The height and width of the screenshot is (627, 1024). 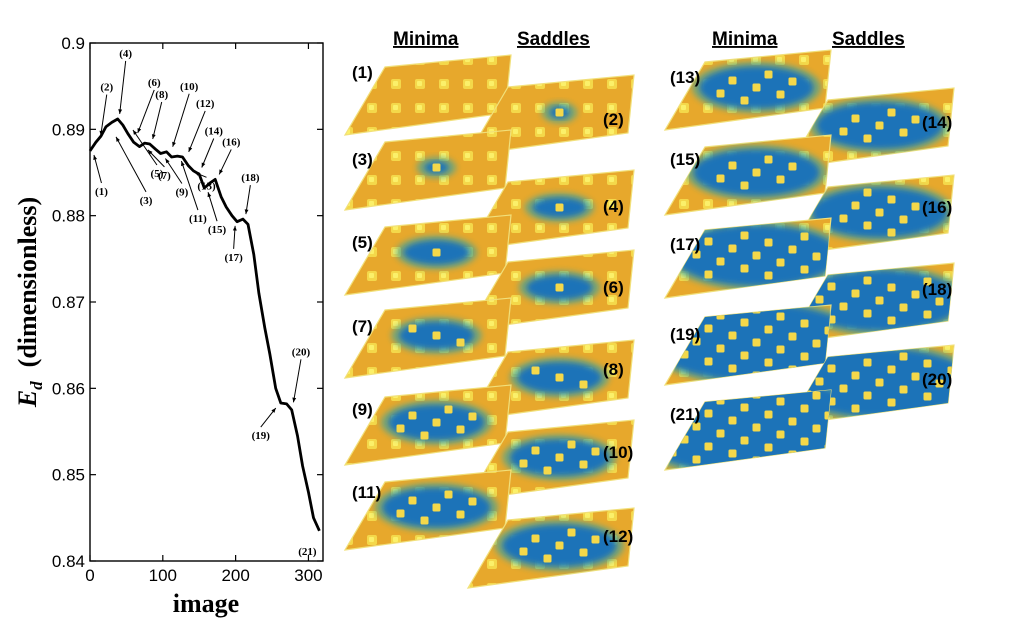 I want to click on surface-panel-11: (11), so click(x=427, y=510).